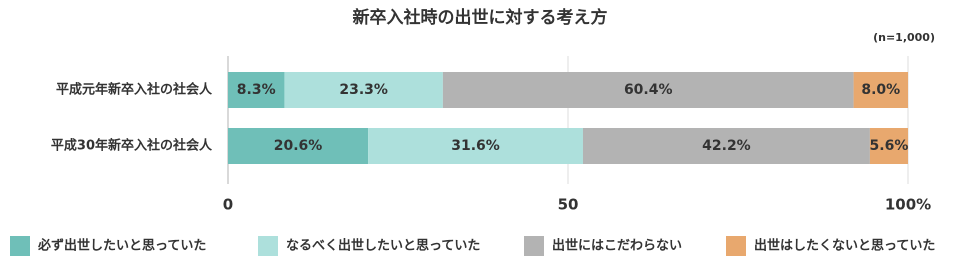 Image resolution: width=960 pixels, height=270 pixels. I want to click on value-label: 23.3%, so click(363, 90).